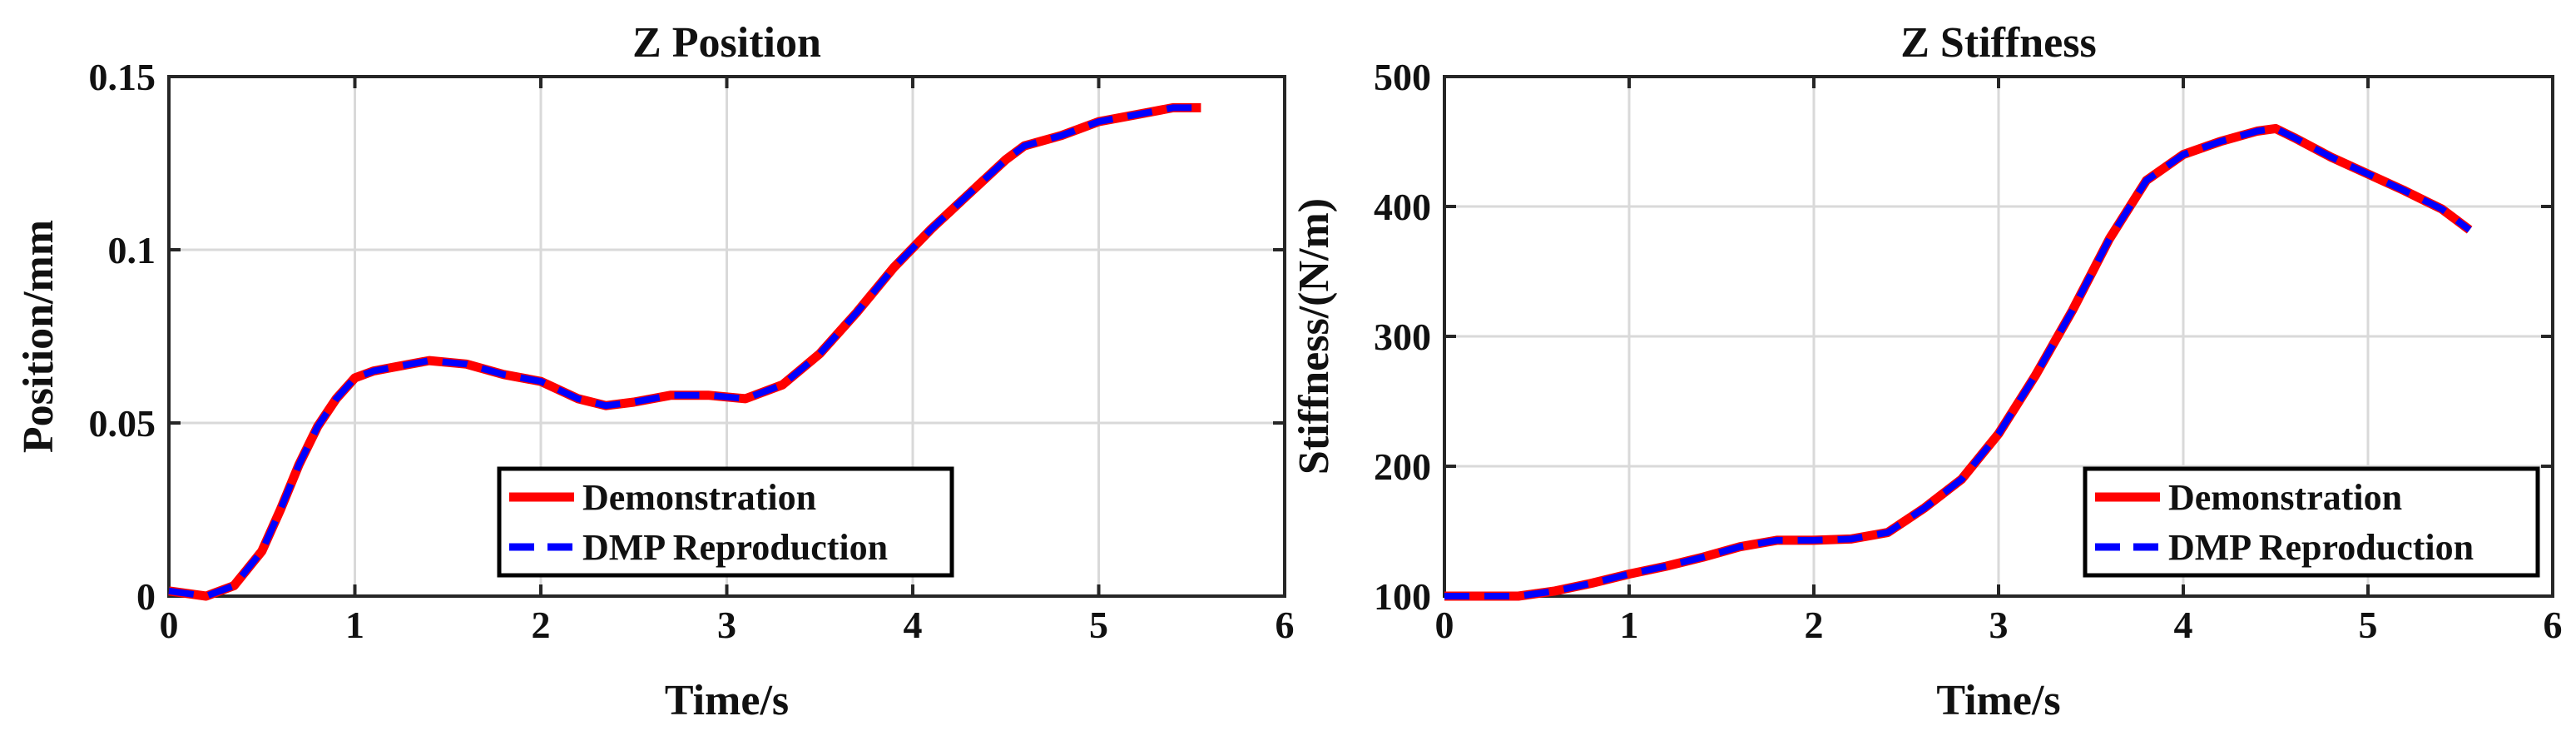 The height and width of the screenshot is (731, 2576). What do you see at coordinates (122, 423) in the screenshot?
I see `y-tick-label: 0.05` at bounding box center [122, 423].